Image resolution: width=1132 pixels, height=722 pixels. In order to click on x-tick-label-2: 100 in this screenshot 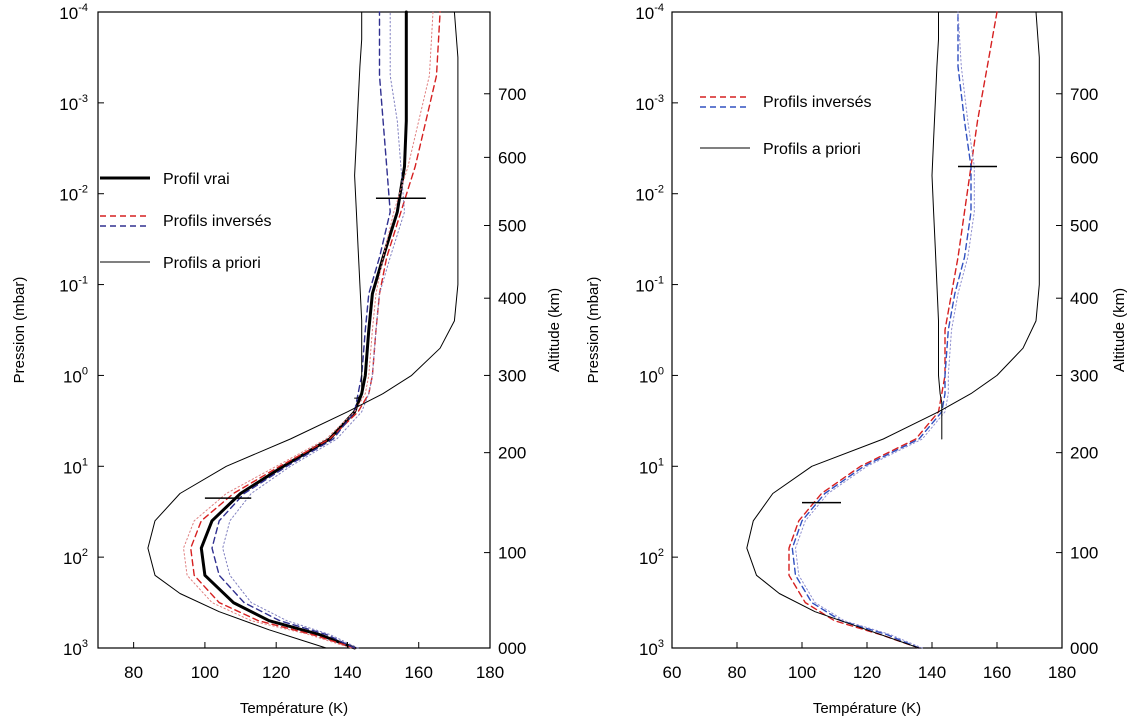, I will do `click(802, 672)`.